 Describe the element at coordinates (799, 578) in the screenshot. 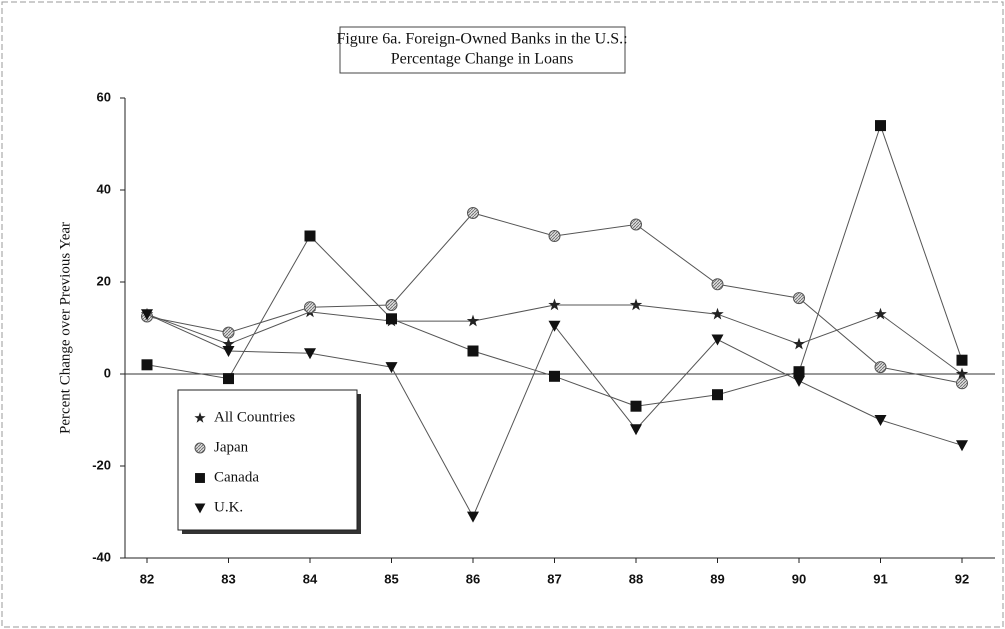

I see `x-tick-label: 90` at that location.